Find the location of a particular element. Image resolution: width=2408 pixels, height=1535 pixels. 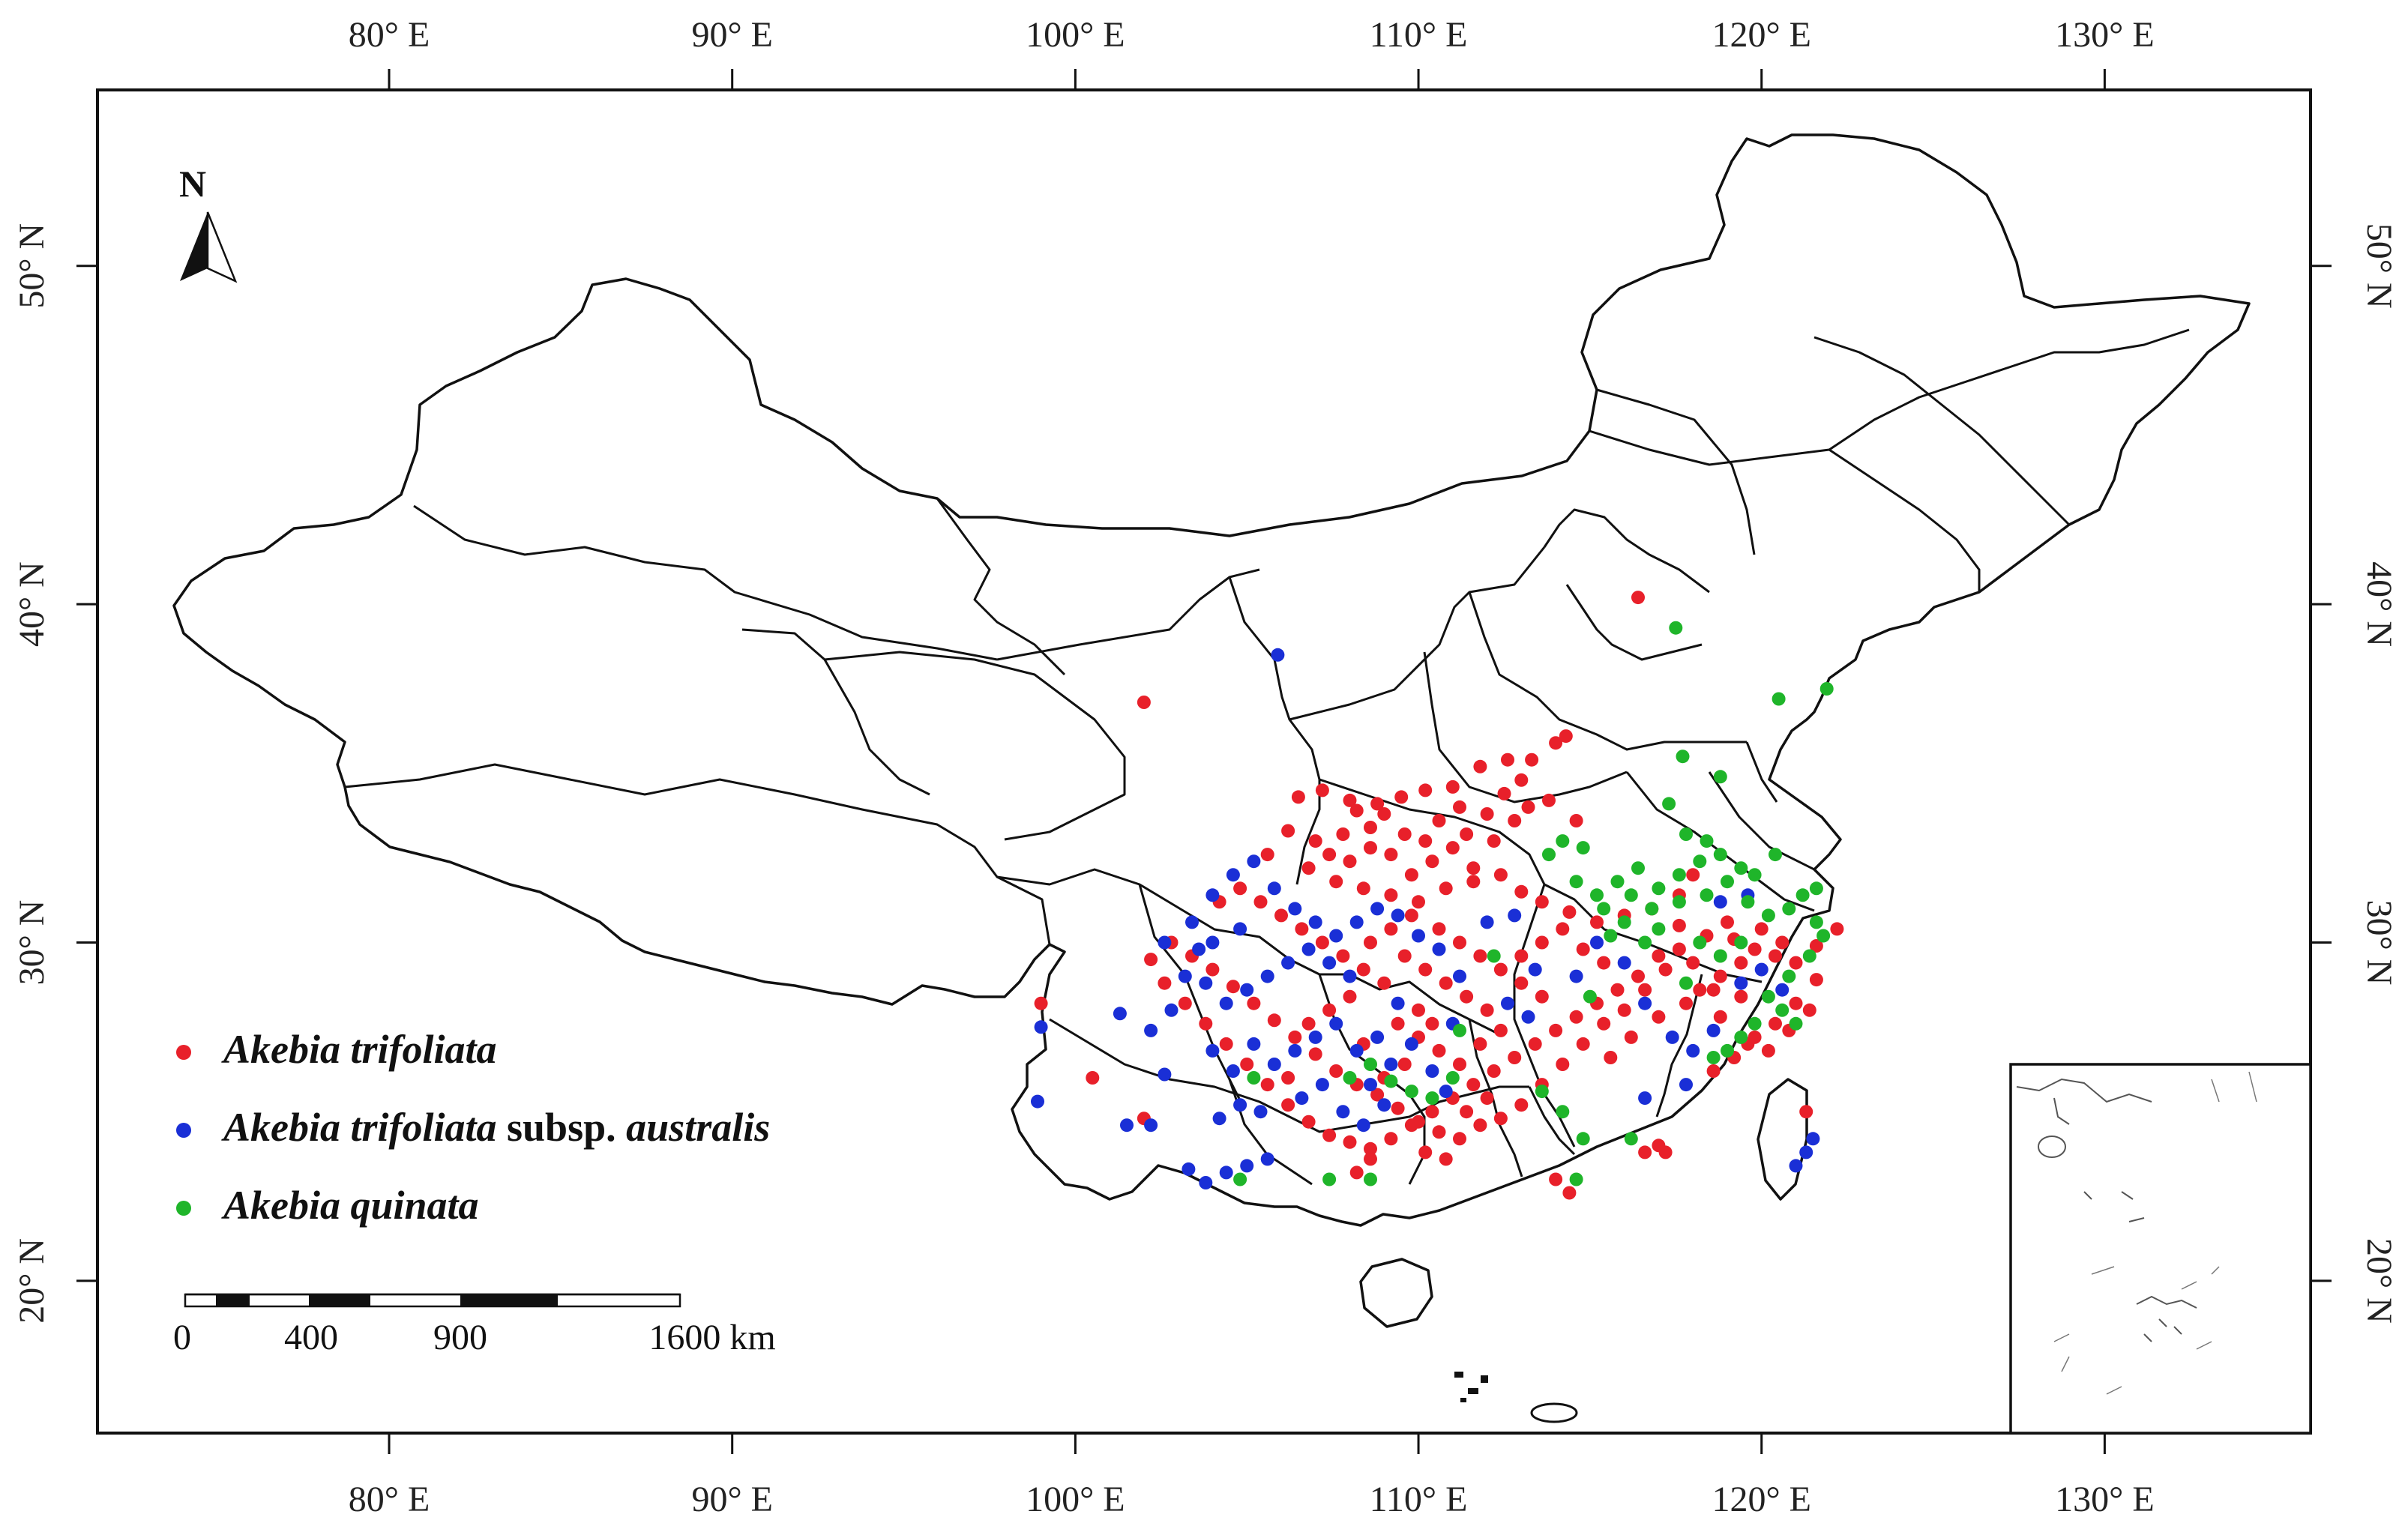

lat-tick-label-right: 40° N is located at coordinates (2379, 604).